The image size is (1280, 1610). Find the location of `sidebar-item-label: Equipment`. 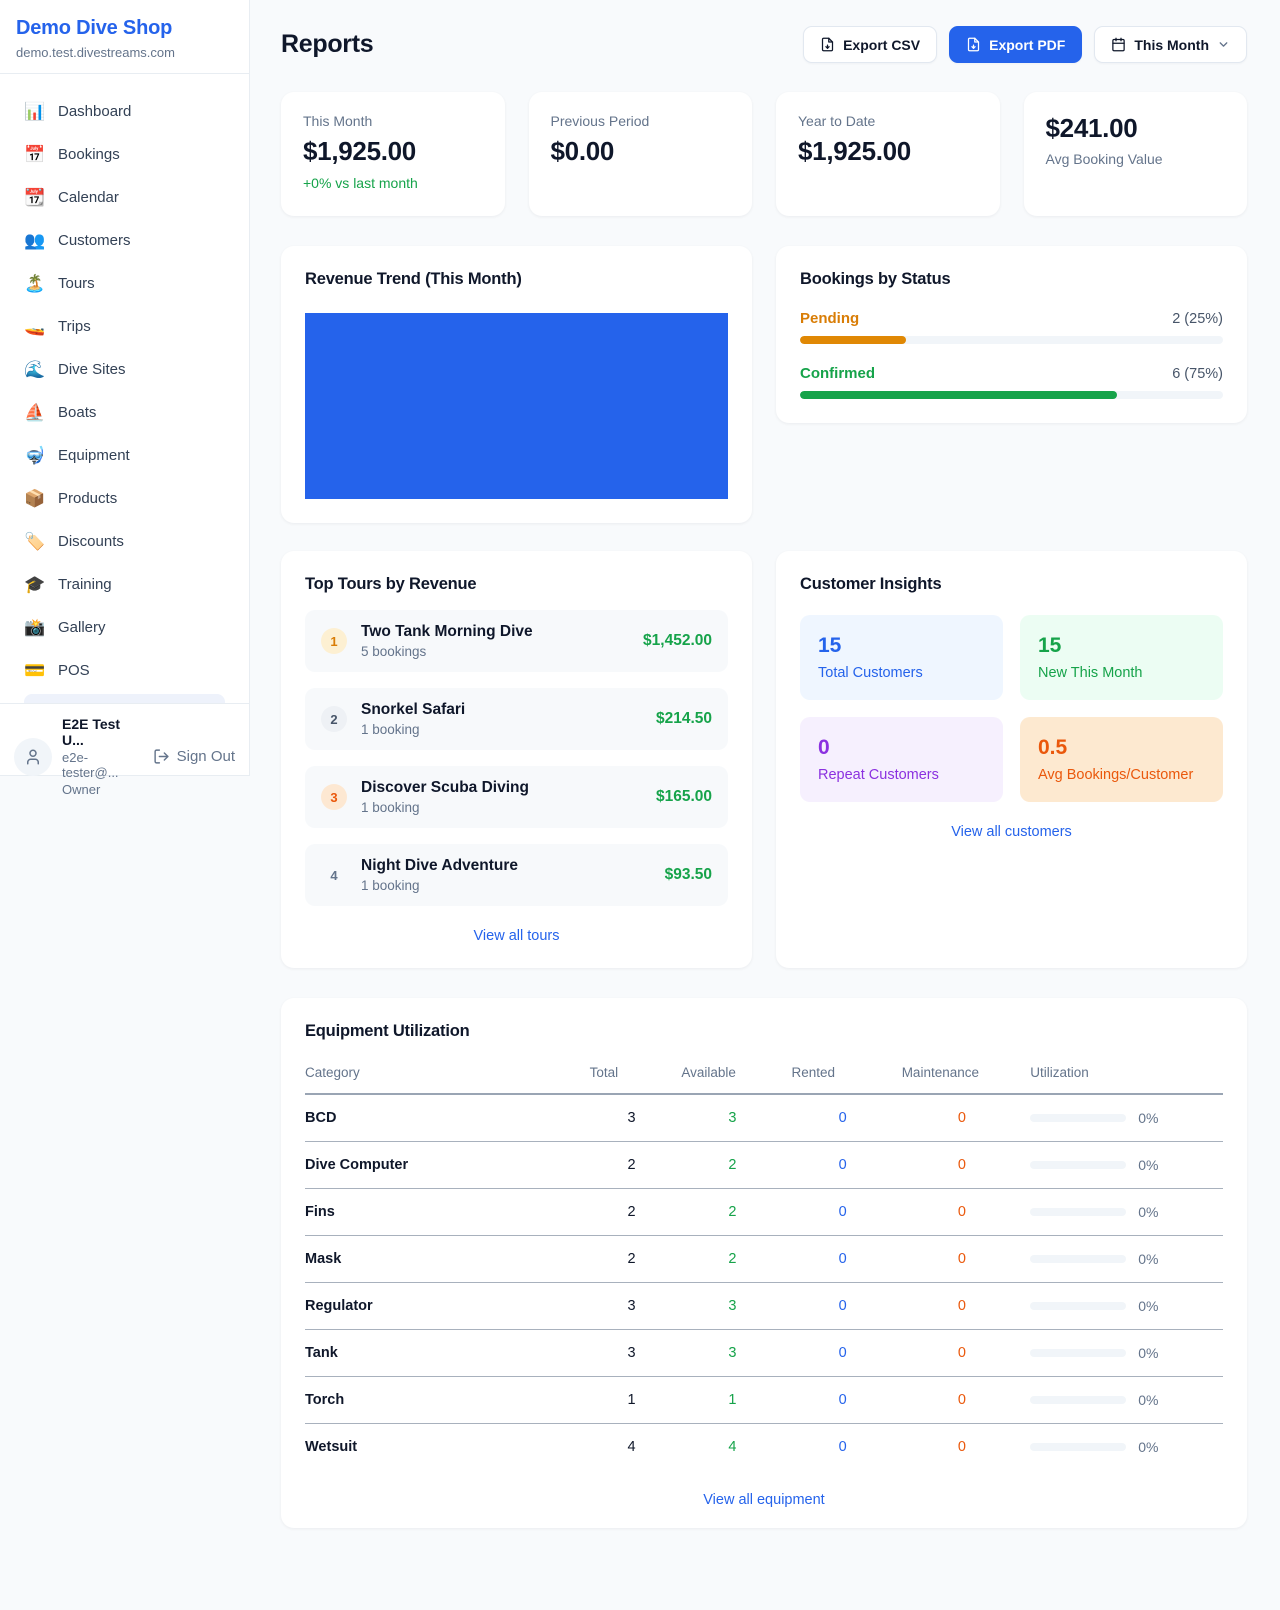

sidebar-item-label: Equipment is located at coordinates (94, 455).